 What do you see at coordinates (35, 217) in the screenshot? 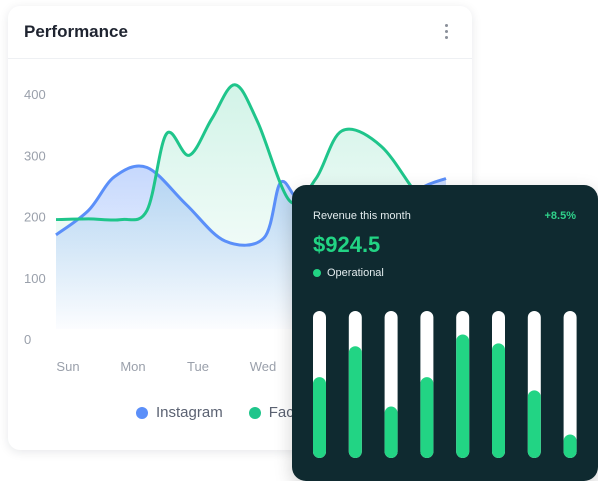
I see `y-tick-label: 200` at bounding box center [35, 217].